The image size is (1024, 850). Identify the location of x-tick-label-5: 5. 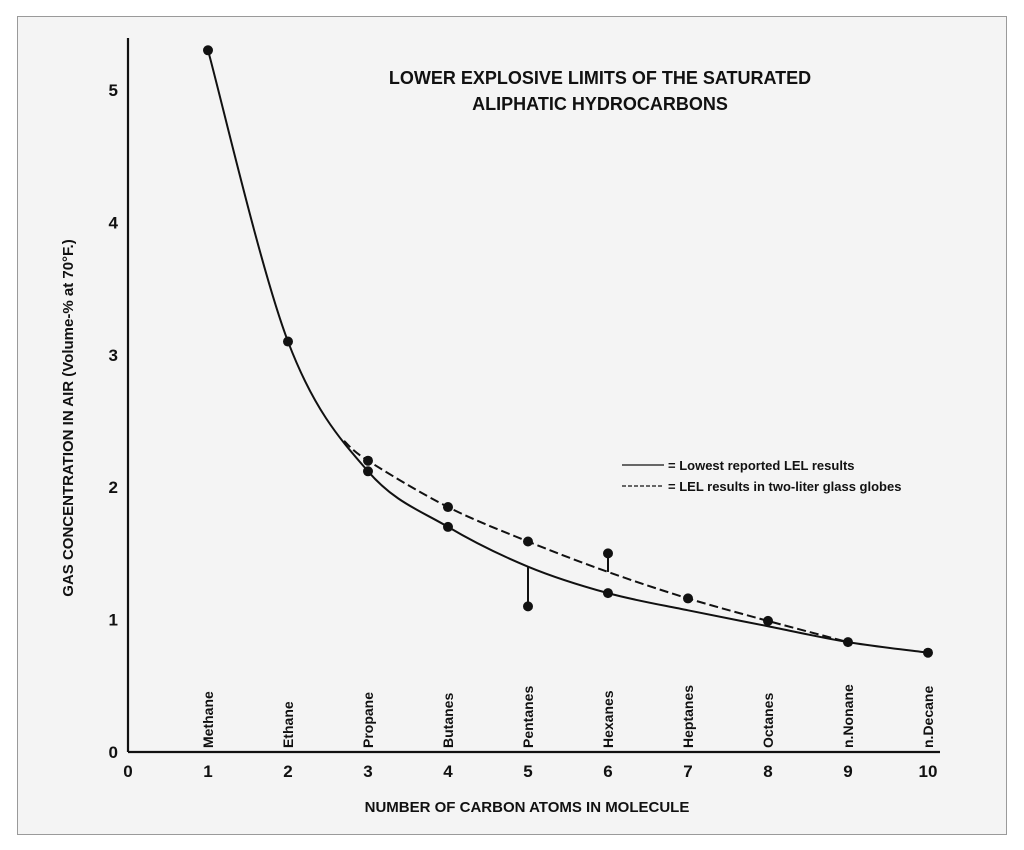
(527, 771).